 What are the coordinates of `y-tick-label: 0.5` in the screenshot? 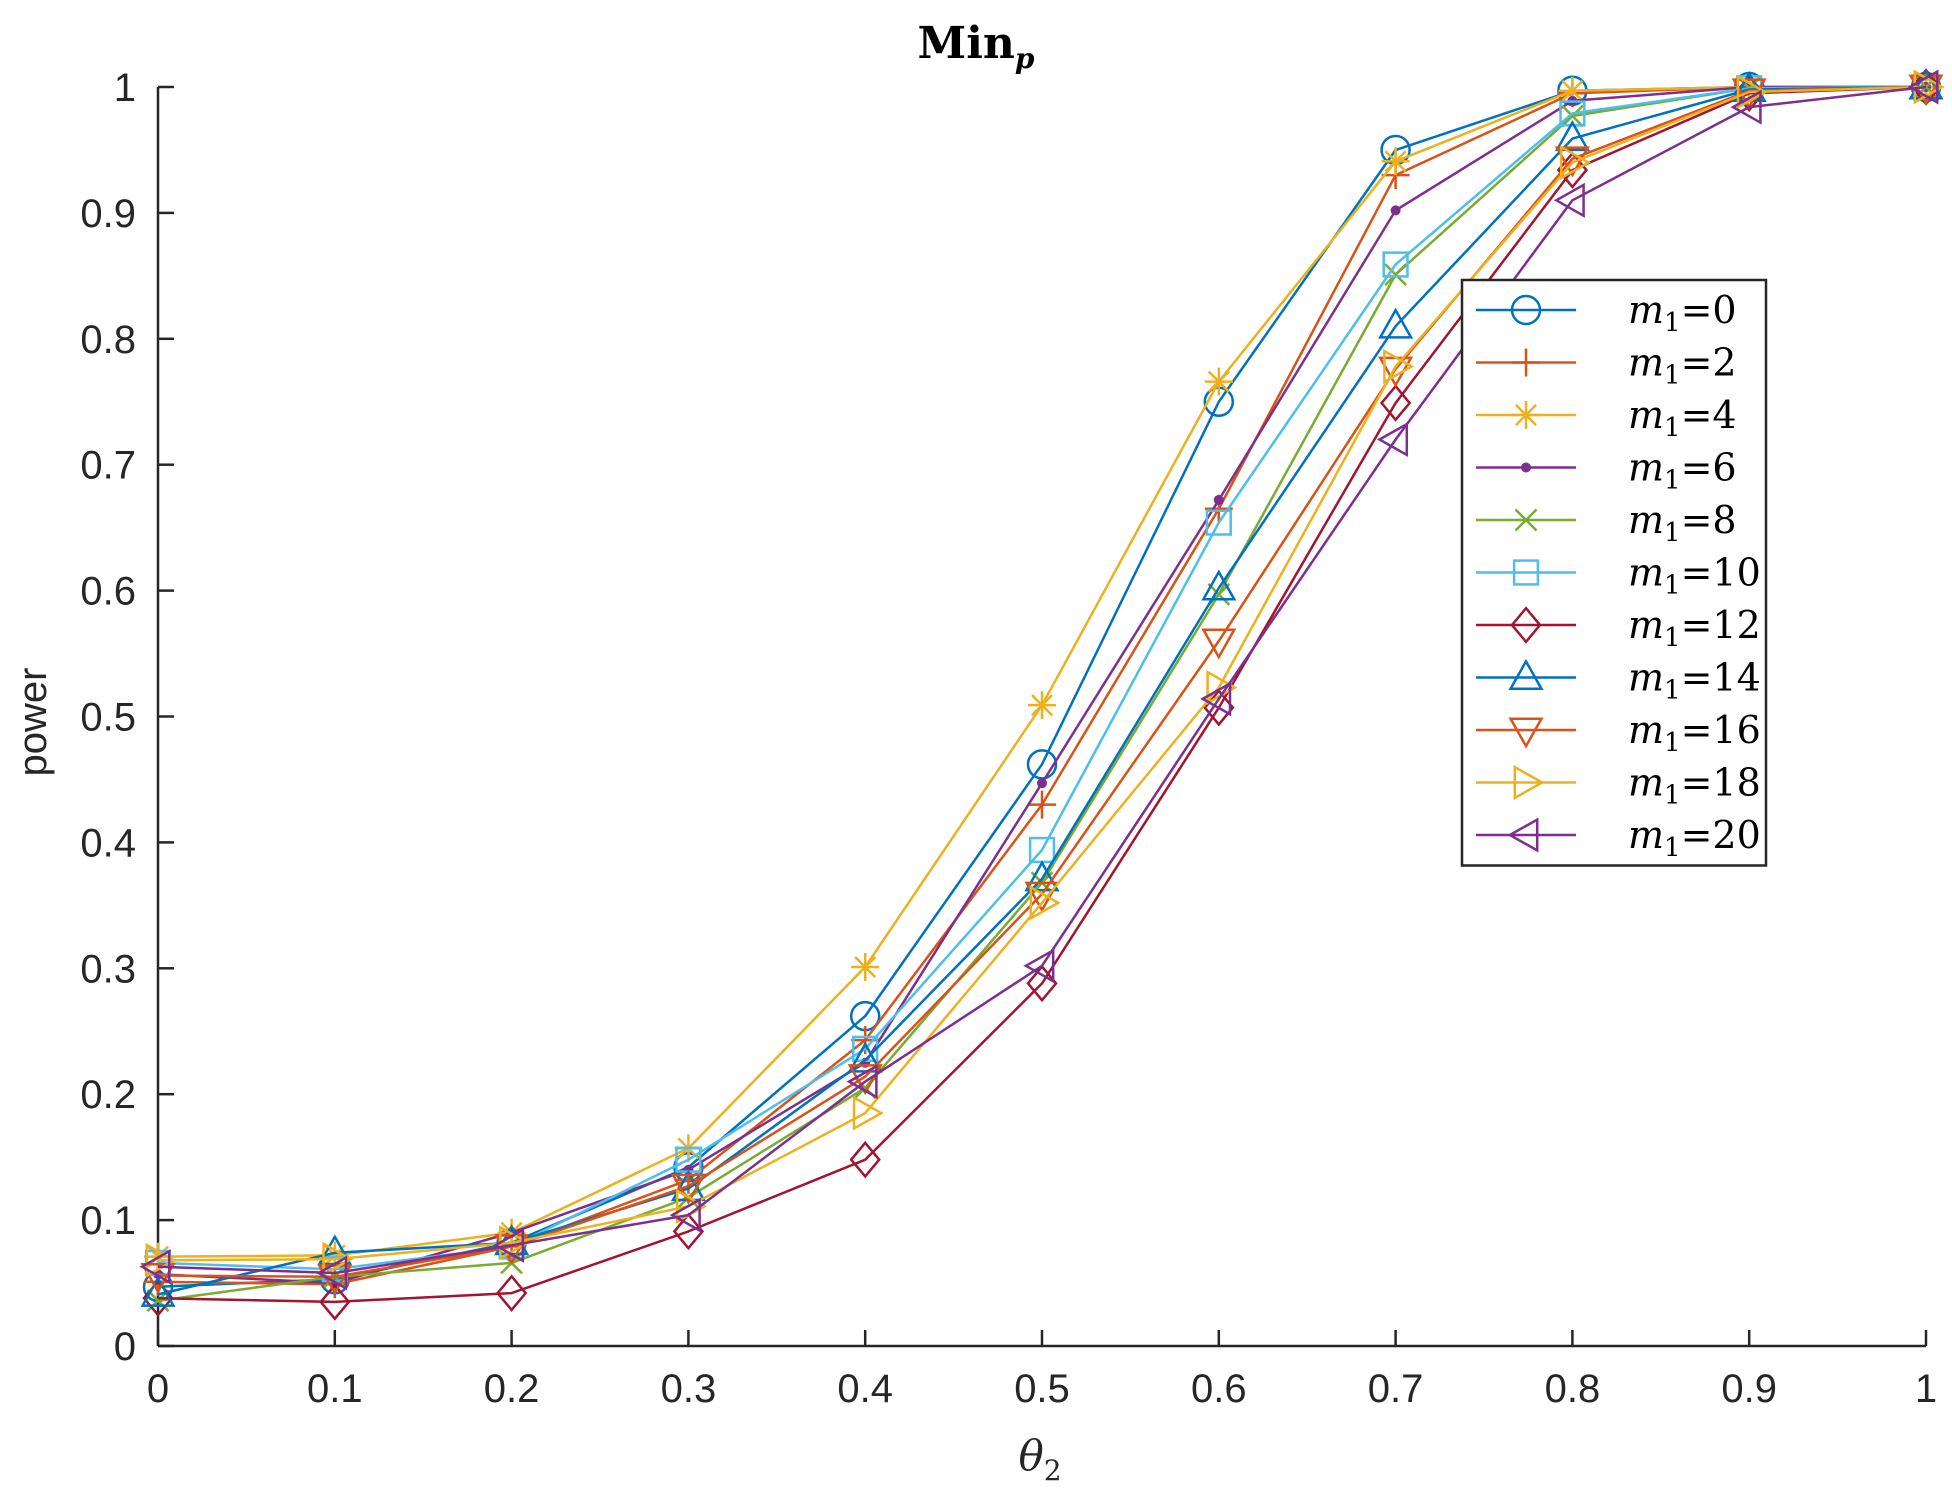 It's located at (108, 718).